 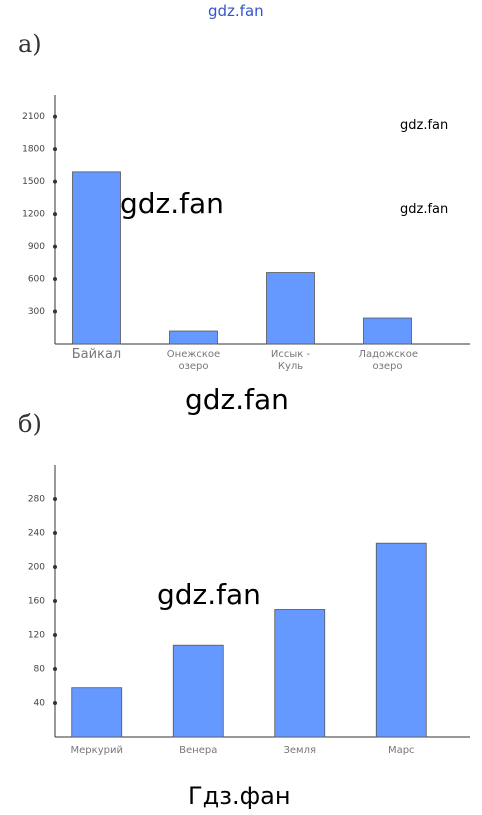 I want to click on y-tick-label: 2100, so click(x=33, y=117).